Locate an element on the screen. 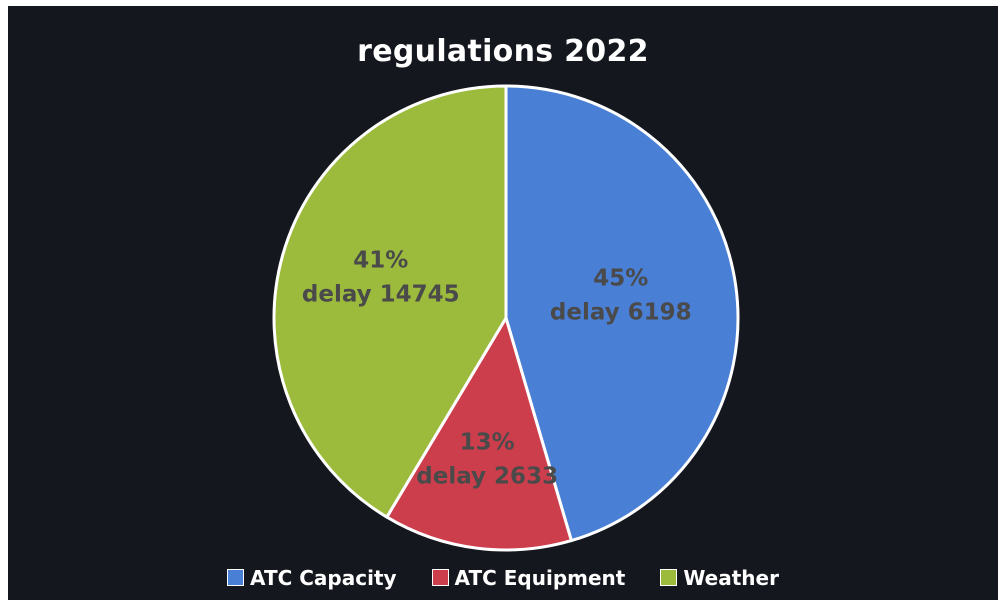  legend-swatch-atc-equipment is located at coordinates (440, 577).